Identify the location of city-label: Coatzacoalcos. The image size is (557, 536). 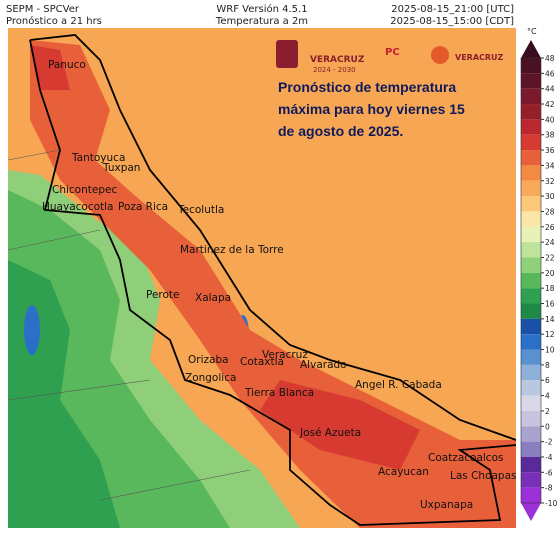
(465, 458).